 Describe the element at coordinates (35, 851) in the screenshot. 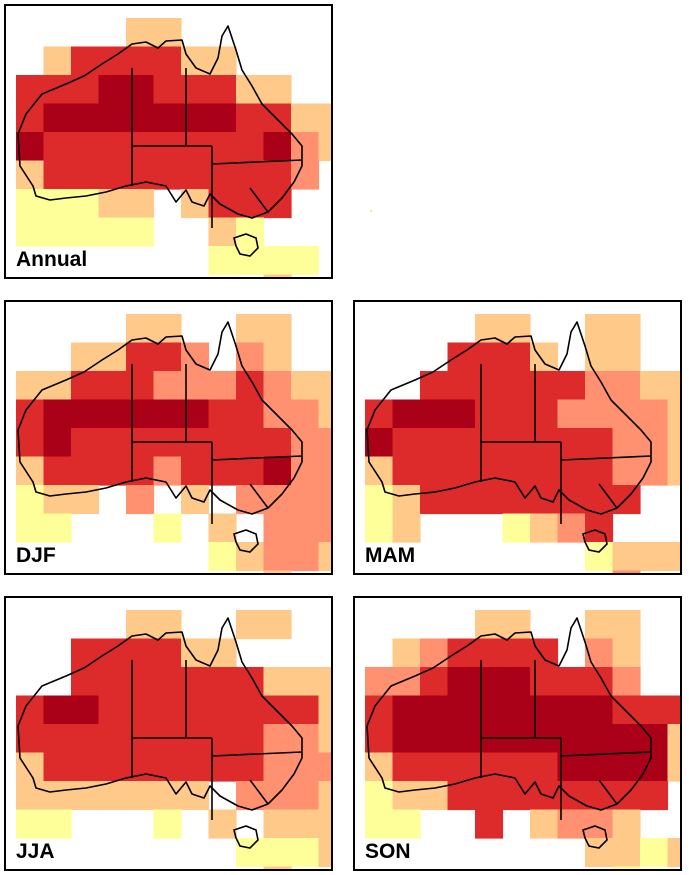

I see `season-label-jja: JJA` at that location.